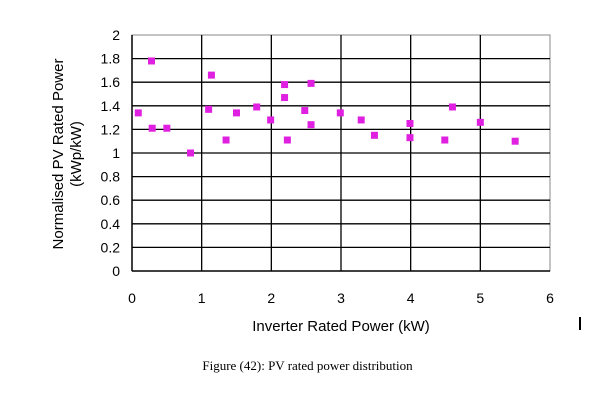  Describe the element at coordinates (480, 298) in the screenshot. I see `x-tick-label: 5` at that location.